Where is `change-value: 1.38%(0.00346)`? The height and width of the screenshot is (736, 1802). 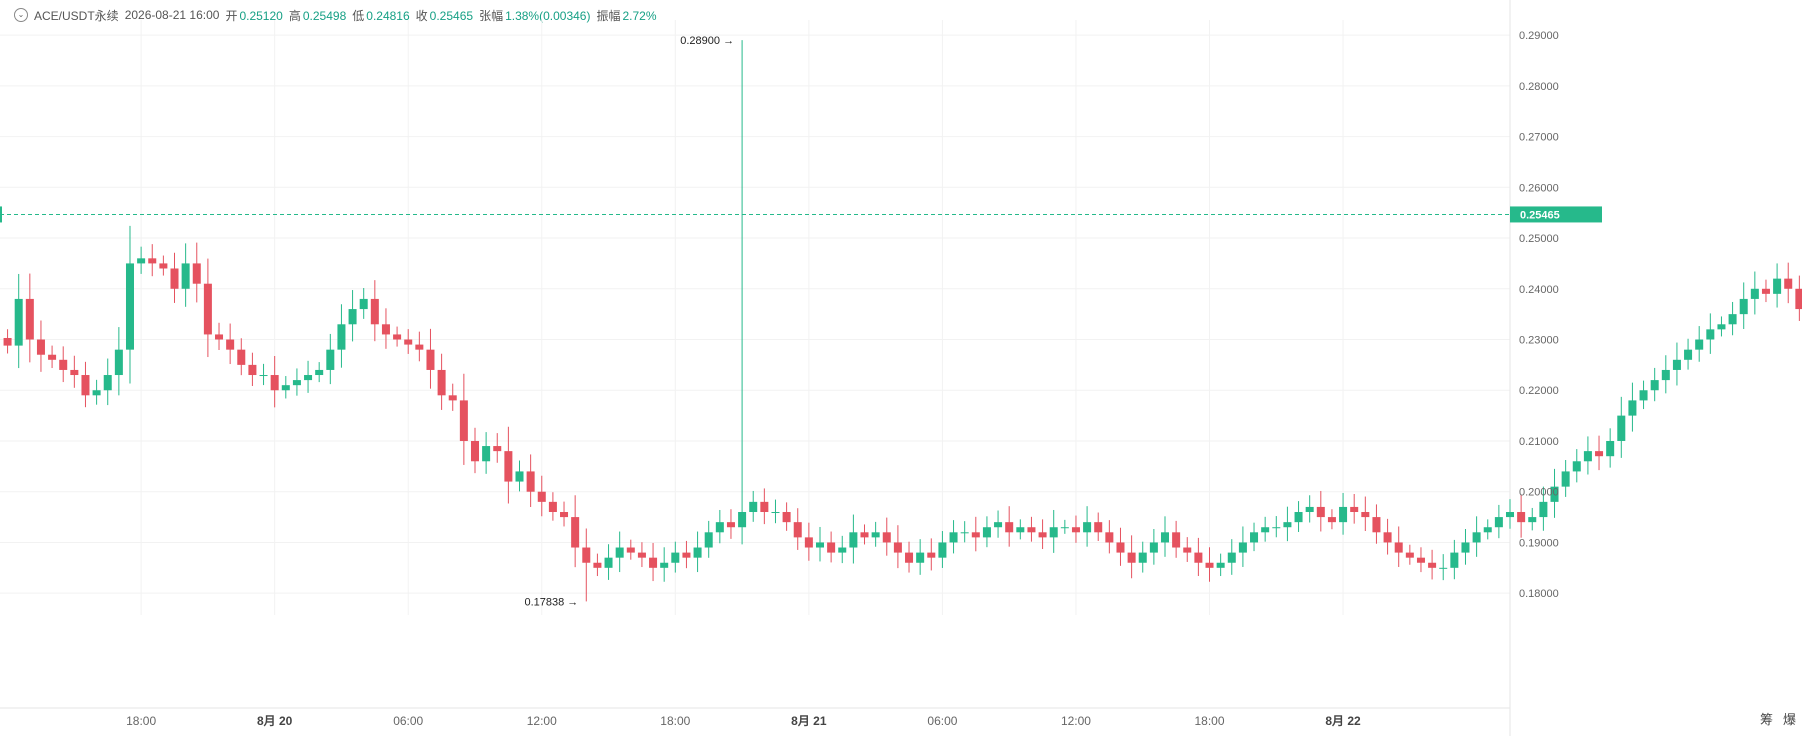
change-value: 1.38%(0.00346) is located at coordinates (548, 15).